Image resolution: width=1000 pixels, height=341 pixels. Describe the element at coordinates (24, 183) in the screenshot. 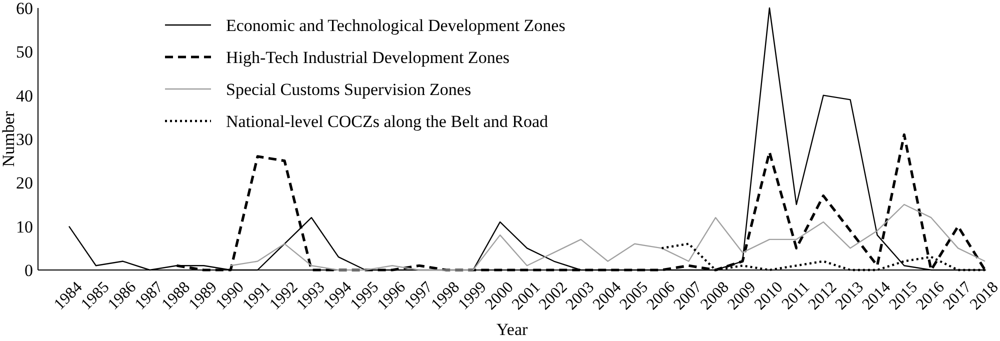

I see `y-tick-label: 20` at that location.